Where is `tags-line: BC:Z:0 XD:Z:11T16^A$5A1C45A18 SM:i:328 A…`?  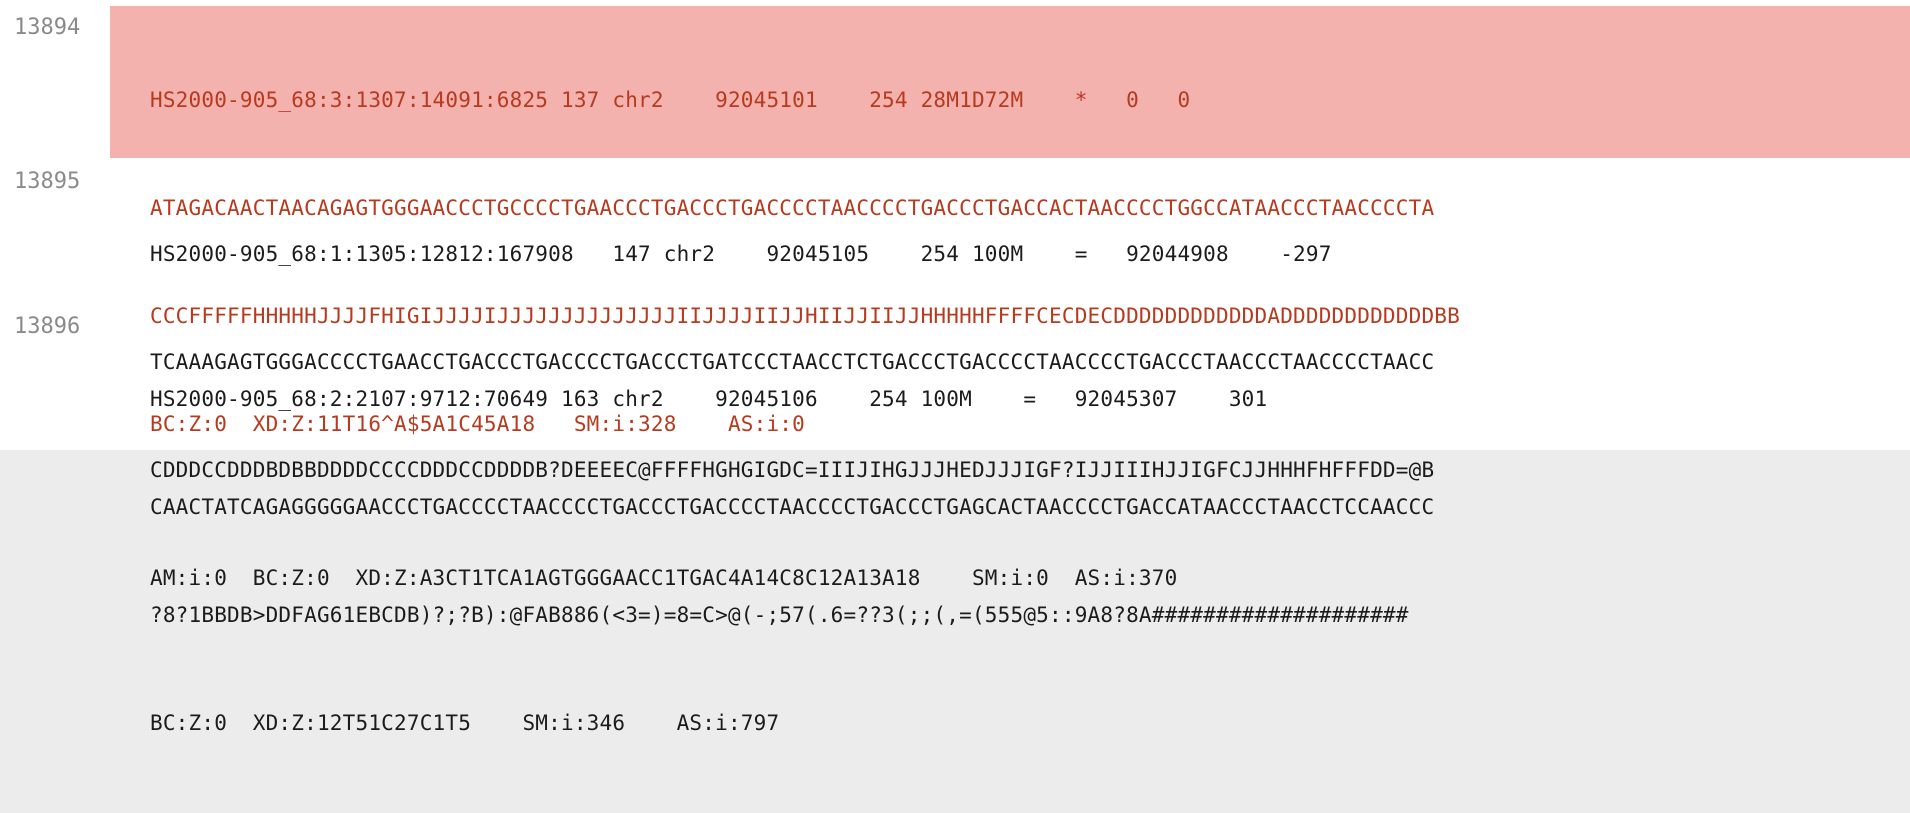 tags-line: BC:Z:0 XD:Z:11T16^A$5A1C45A18 SM:i:328 A… is located at coordinates (477, 424).